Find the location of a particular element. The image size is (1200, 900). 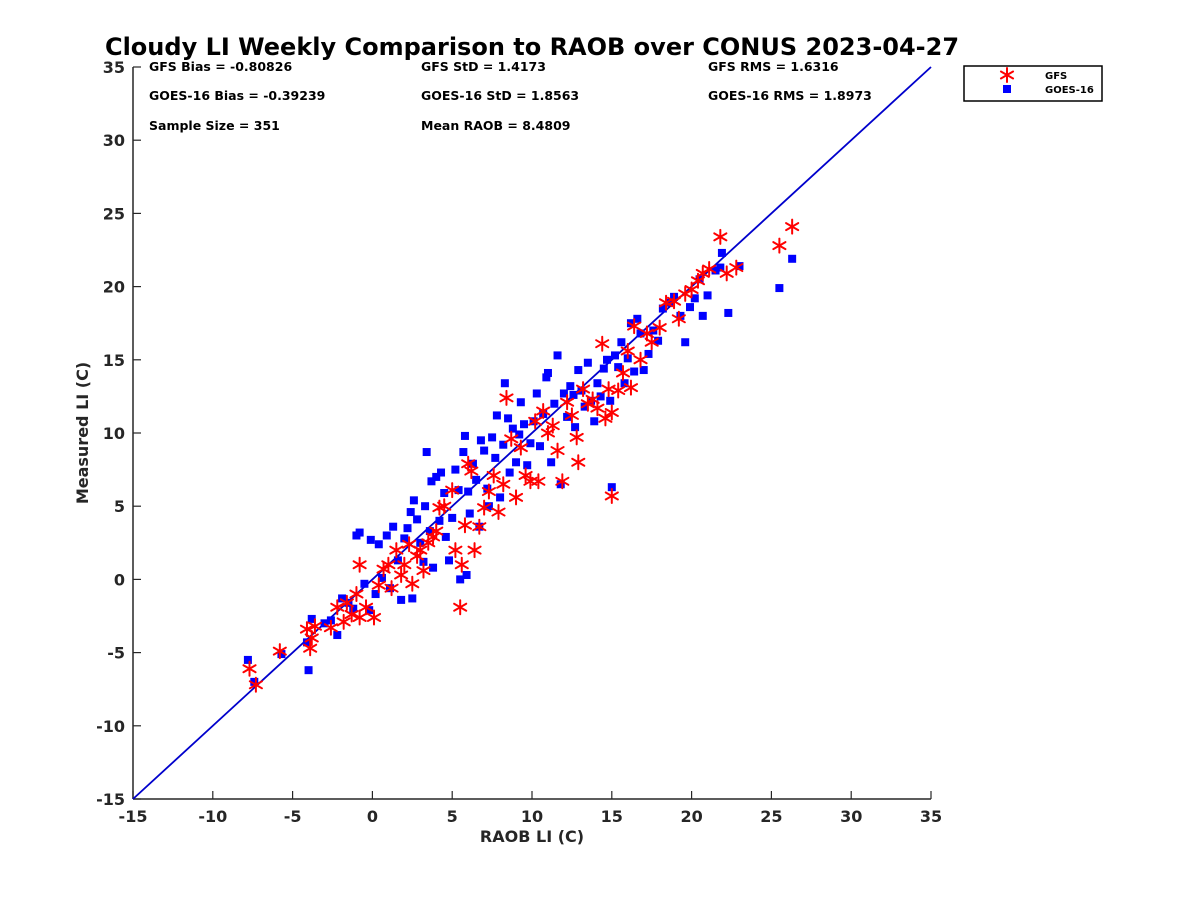

y-tick-label: 10 is located at coordinates (114, 433).